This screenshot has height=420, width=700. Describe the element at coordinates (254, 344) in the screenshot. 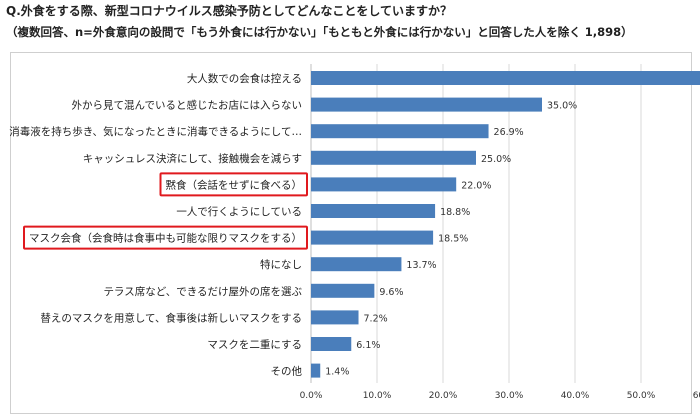

I see `category-label: マスクを二重にする` at that location.